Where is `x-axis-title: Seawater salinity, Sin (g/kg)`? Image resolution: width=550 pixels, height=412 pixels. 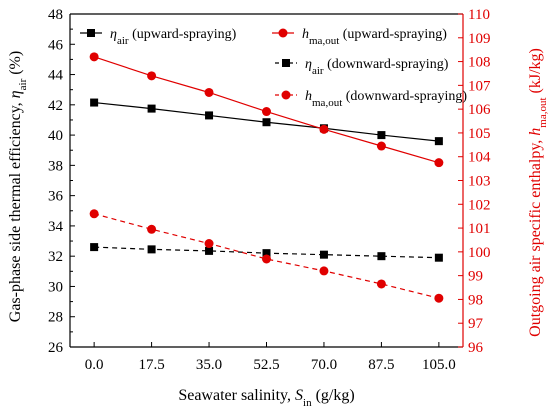 x-axis-title: Seawater salinity, Sin (g/kg) is located at coordinates (266, 398).